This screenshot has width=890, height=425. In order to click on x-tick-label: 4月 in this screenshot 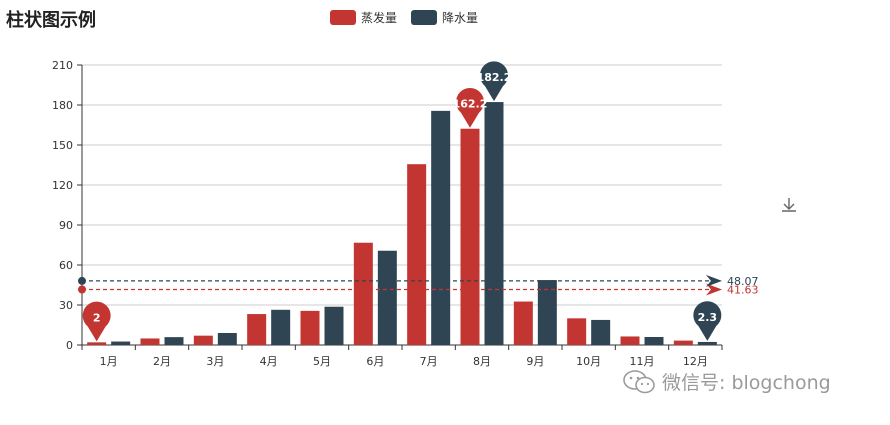, I will do `click(269, 361)`.